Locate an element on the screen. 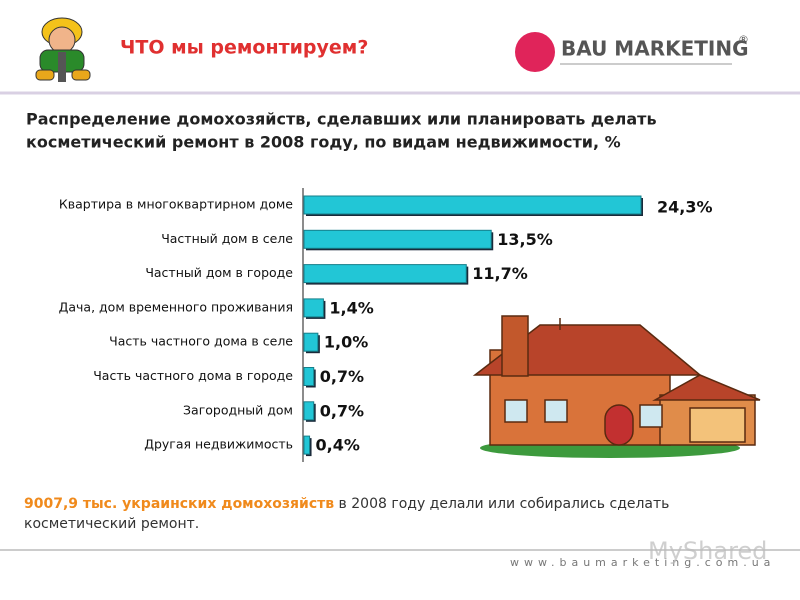 Image resolution: width=800 pixels, height=600 pixels. category-label: Квартира в многоквартирном доме is located at coordinates (176, 204).